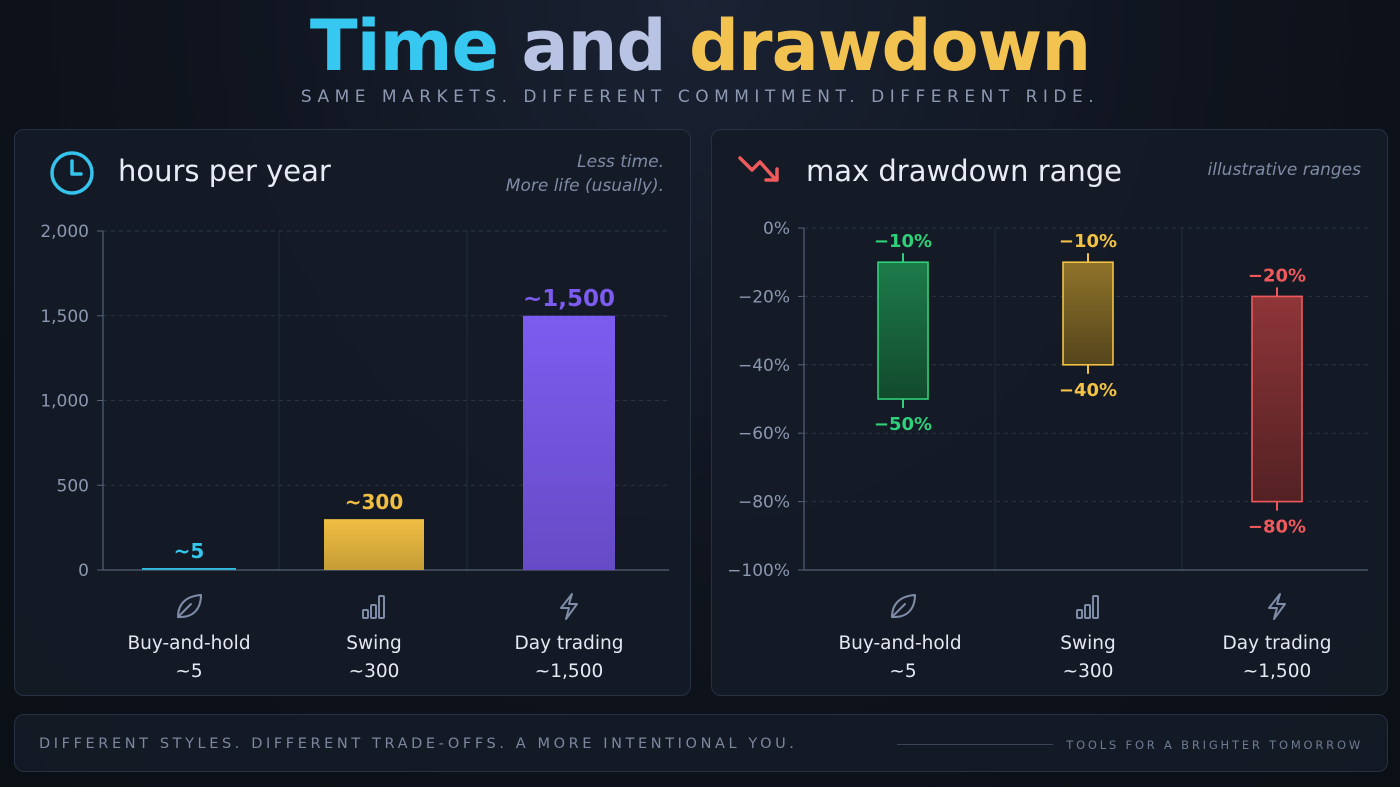 This screenshot has width=1400, height=787. Describe the element at coordinates (620, 162) in the screenshot. I see `hours-note-line1: Less time.` at that location.